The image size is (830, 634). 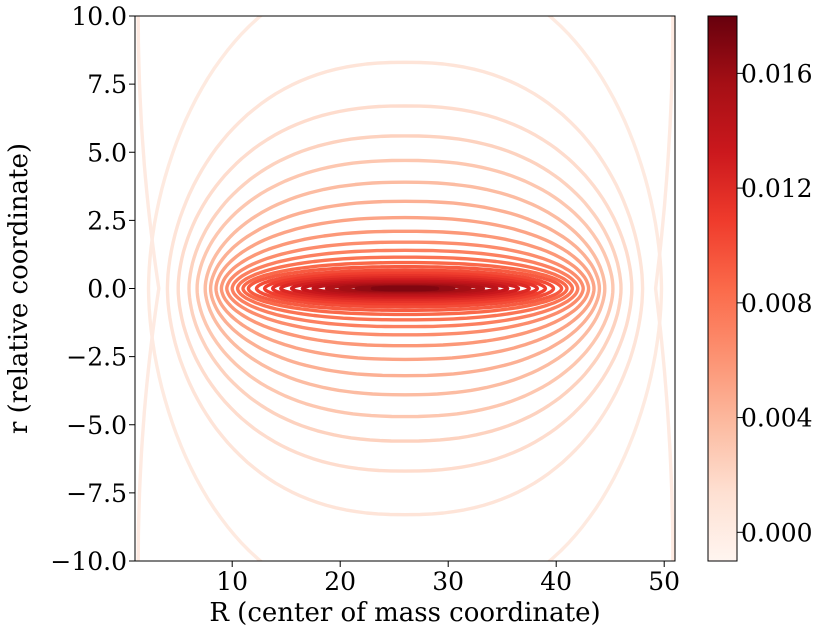 I want to click on colorbar-tick-label: 0.008, so click(x=777, y=303).